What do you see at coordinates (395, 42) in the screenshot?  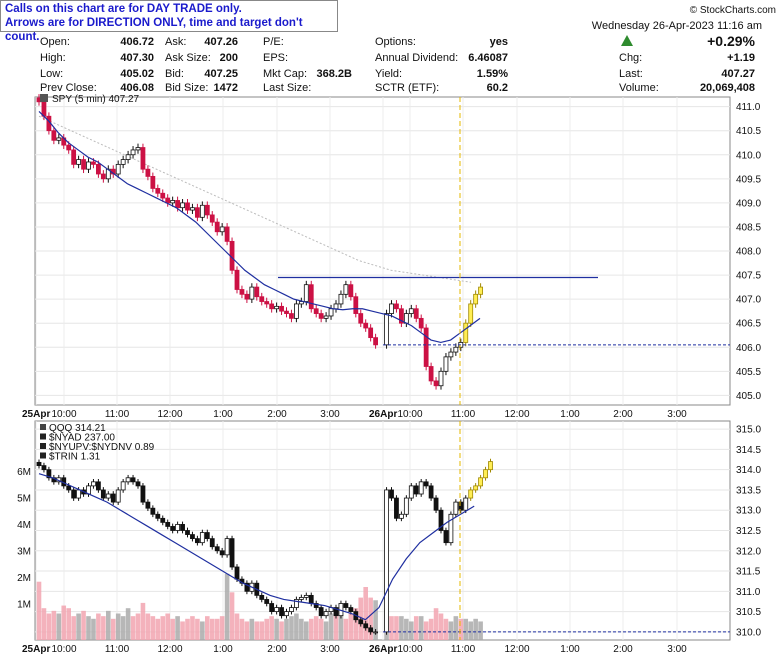 I see `field-label: Options:` at bounding box center [395, 42].